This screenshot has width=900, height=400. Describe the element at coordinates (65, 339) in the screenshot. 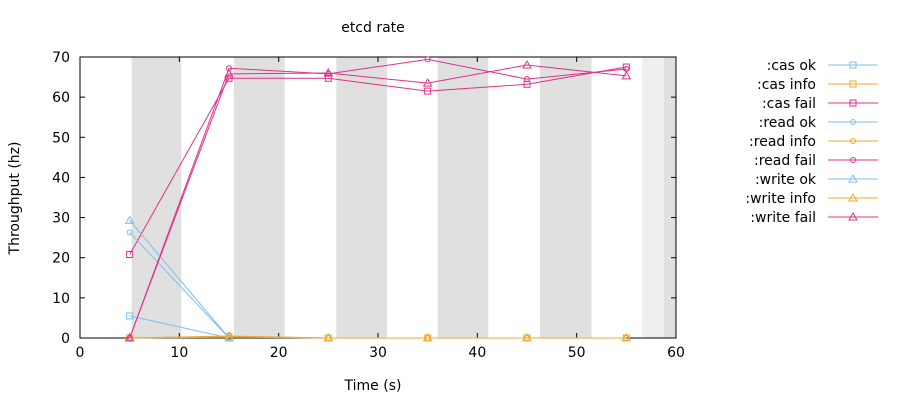

I see `y-tick-label: 0` at that location.